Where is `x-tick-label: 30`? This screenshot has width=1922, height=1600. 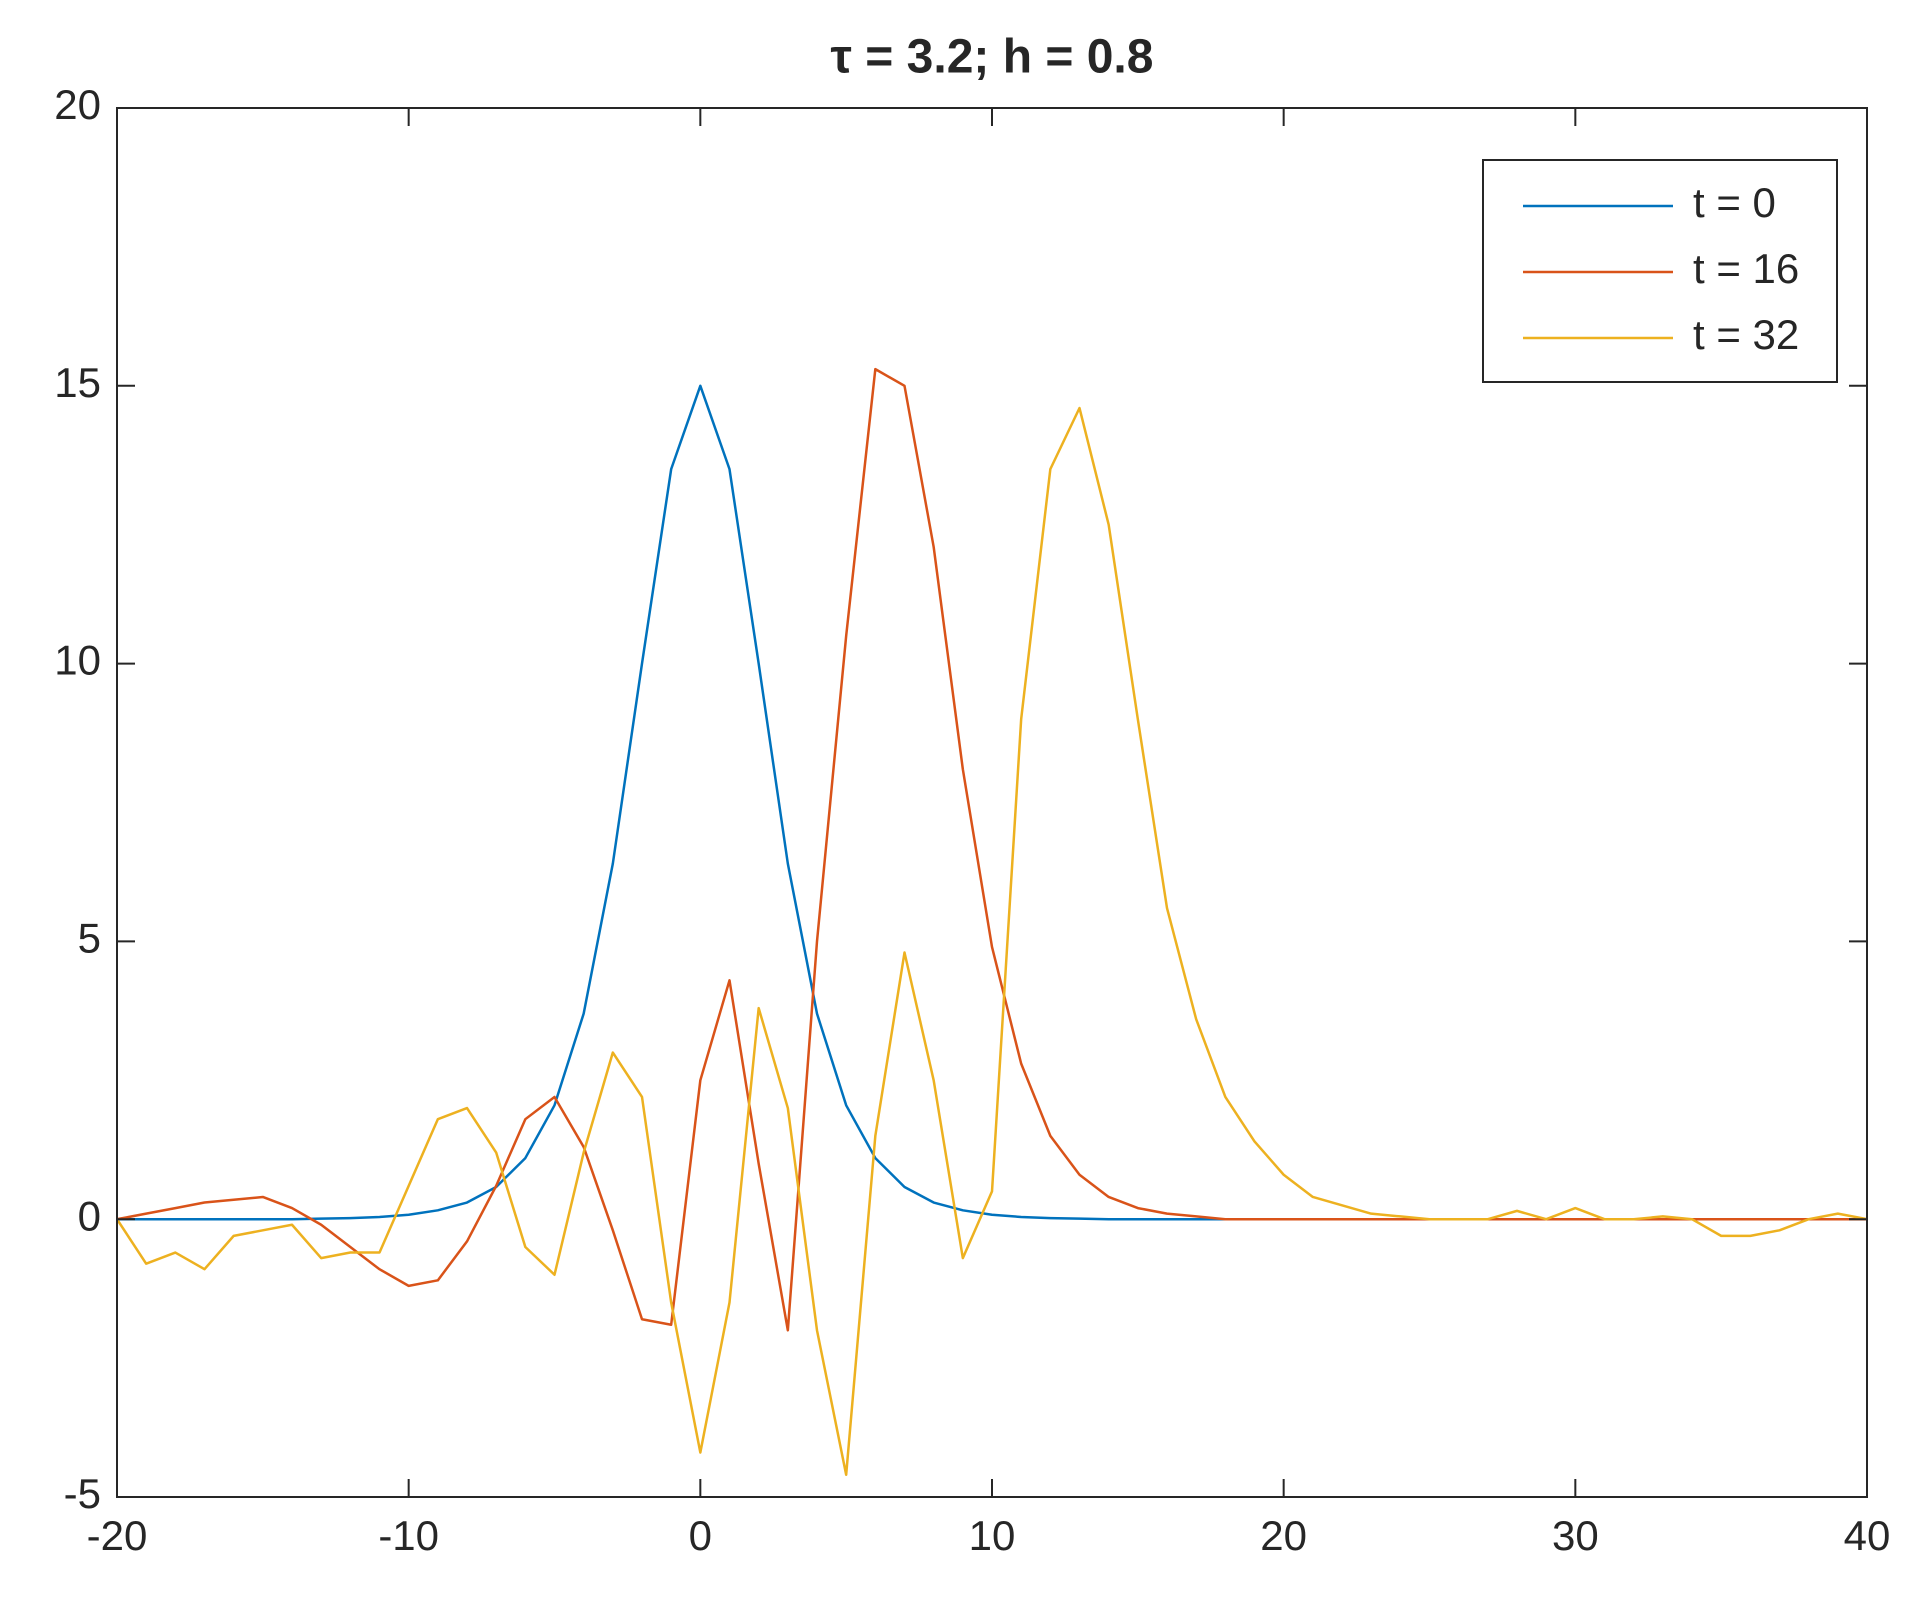
x-tick-label: 30 is located at coordinates (1575, 1535).